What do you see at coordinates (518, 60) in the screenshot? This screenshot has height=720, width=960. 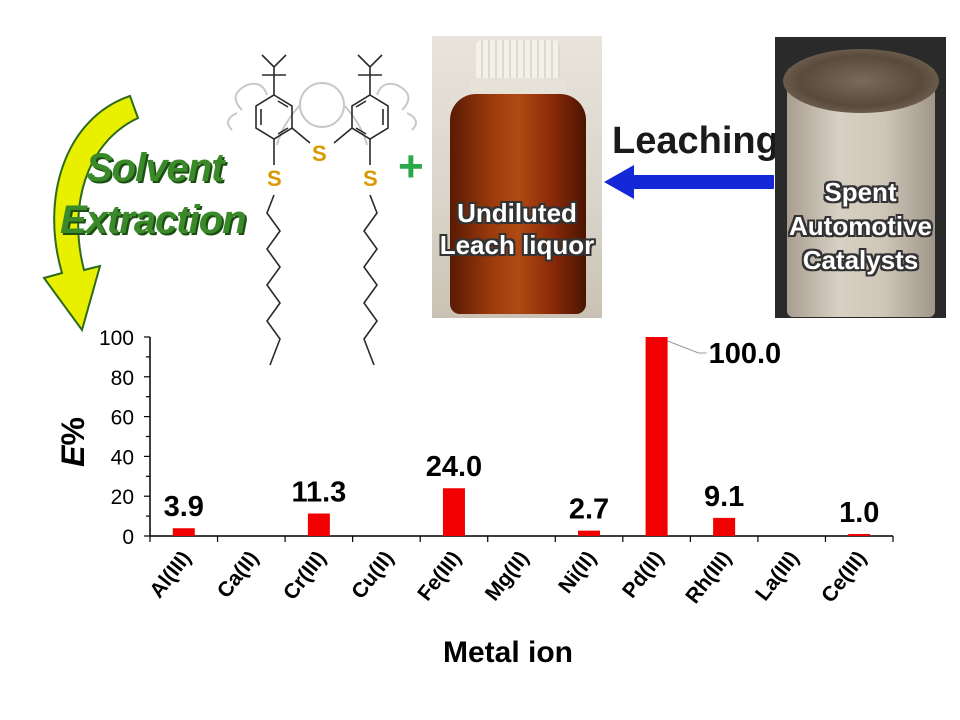 I see `bottle-cap` at bounding box center [518, 60].